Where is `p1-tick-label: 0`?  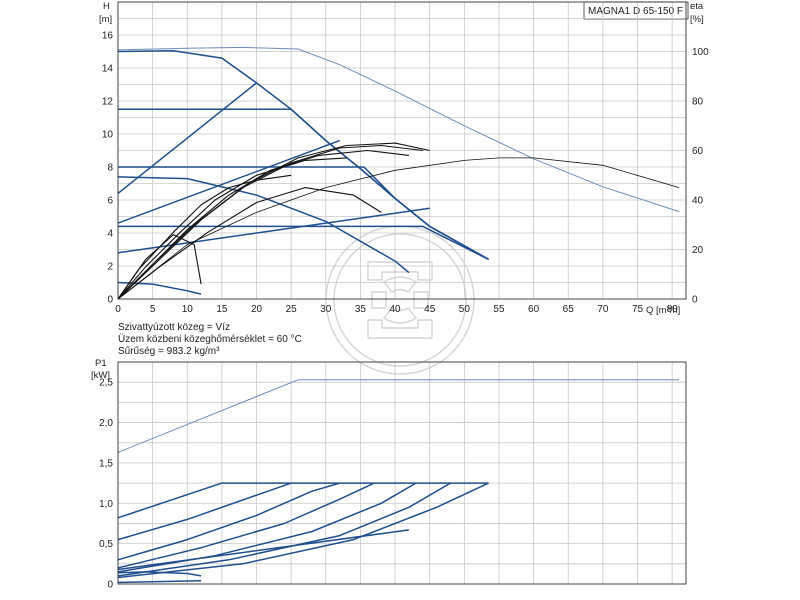
p1-tick-label: 0 is located at coordinates (110, 585).